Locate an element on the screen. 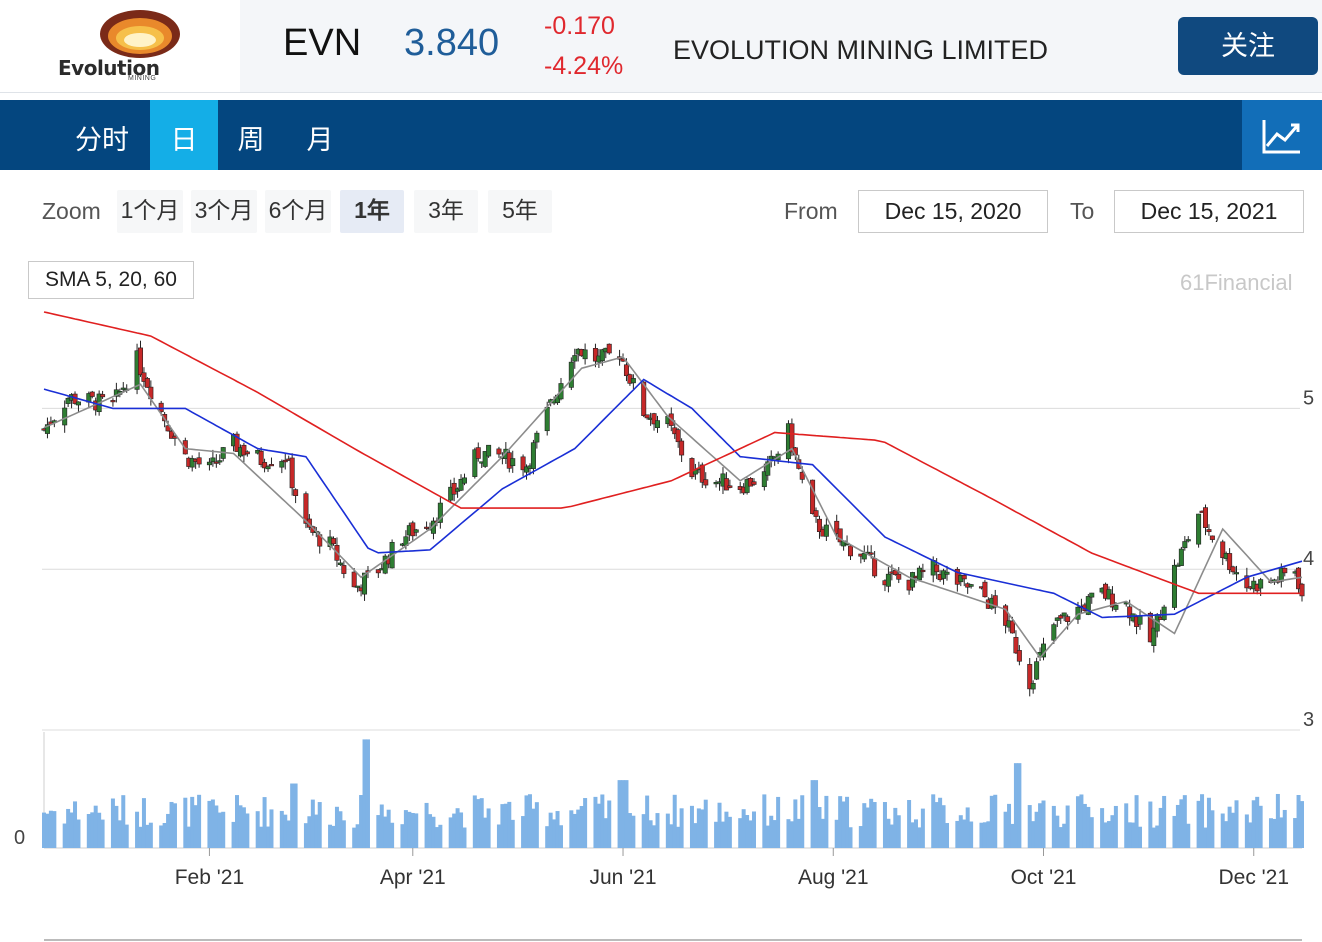 The height and width of the screenshot is (942, 1322). volume-tick-label: 0 is located at coordinates (19, 838).